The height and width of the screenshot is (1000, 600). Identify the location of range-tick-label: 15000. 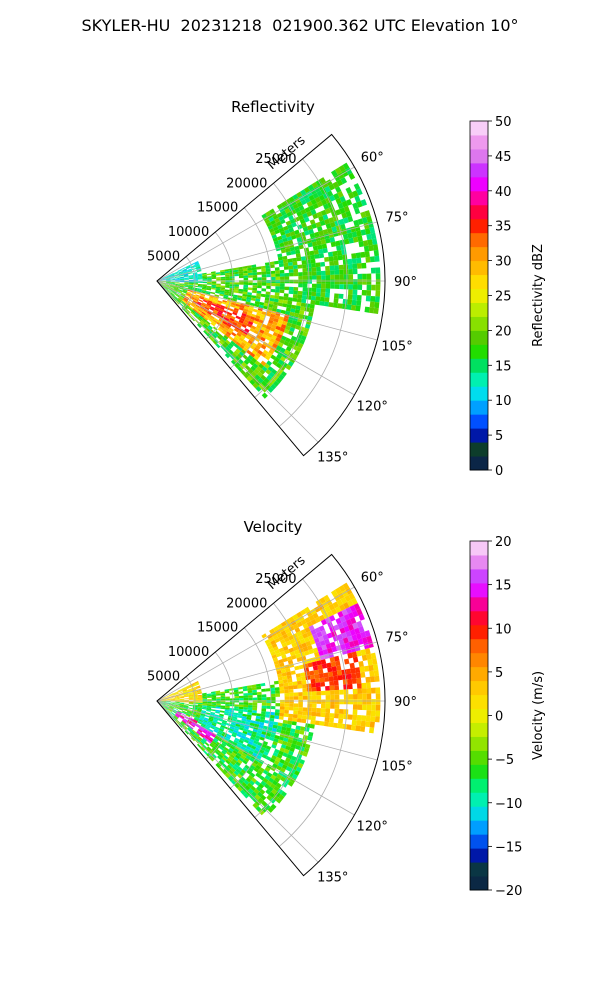
(217, 208).